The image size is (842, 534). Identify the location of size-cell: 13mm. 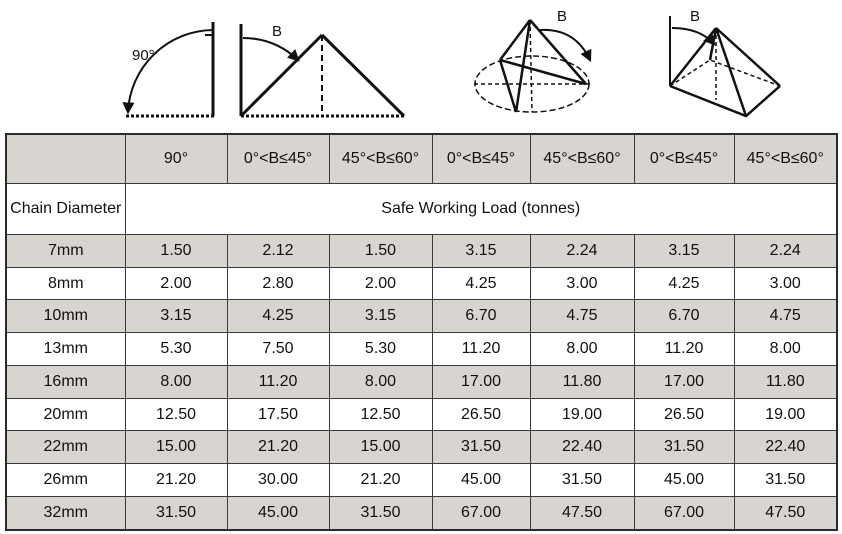
(65, 349).